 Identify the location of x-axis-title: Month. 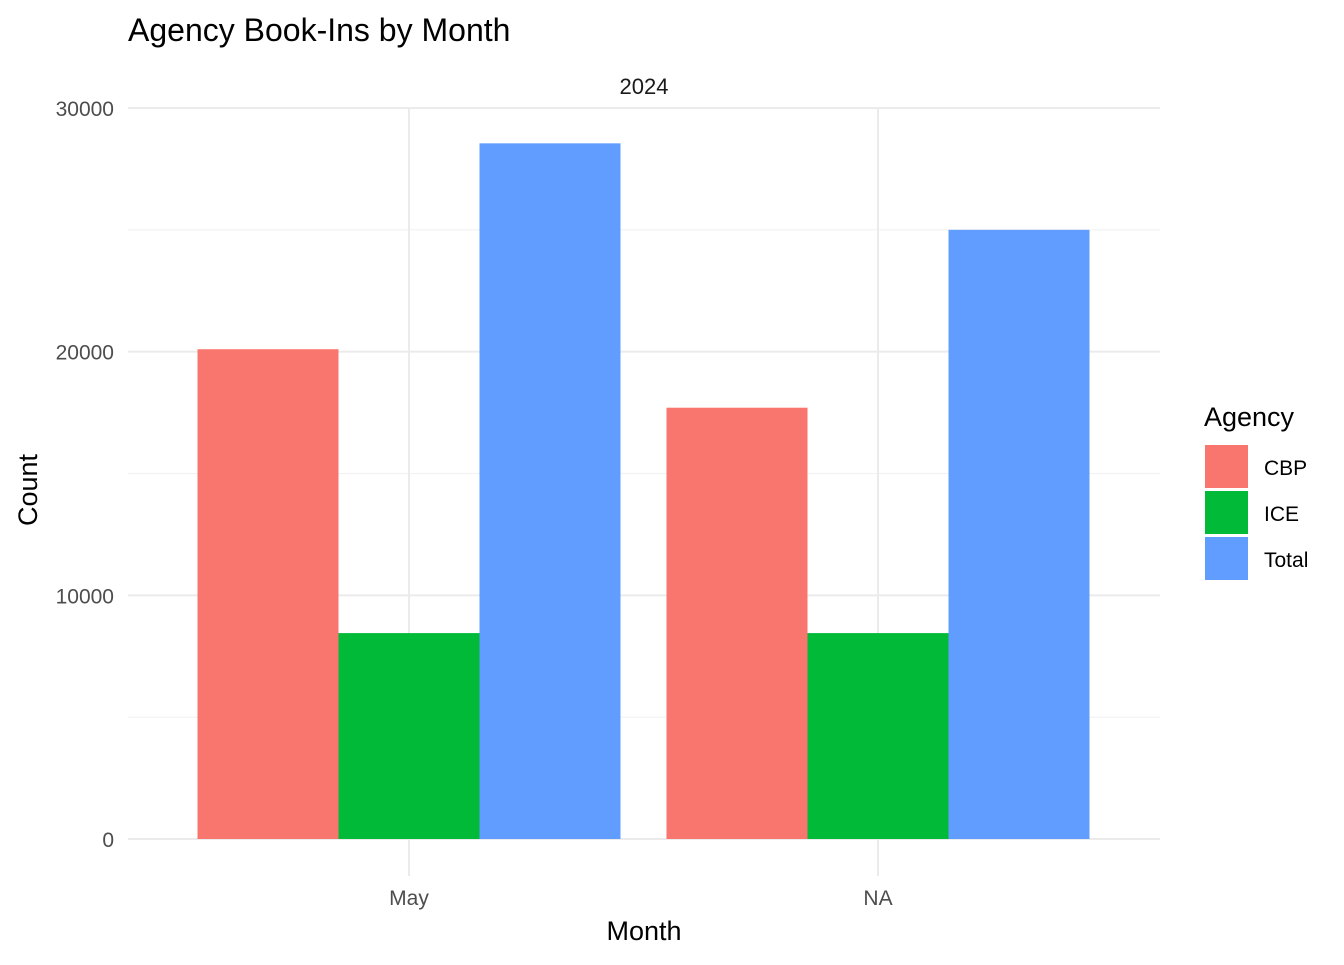
(643, 931).